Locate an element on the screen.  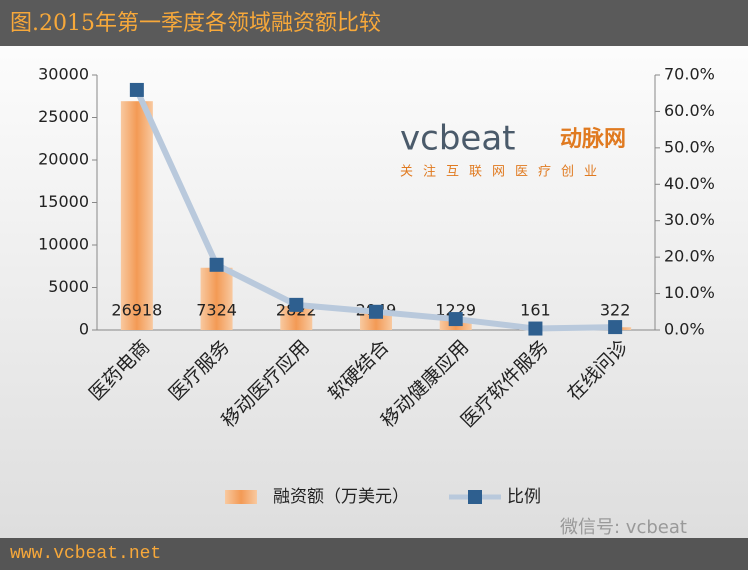
y2-tick-label: 40.0% is located at coordinates (689, 183).